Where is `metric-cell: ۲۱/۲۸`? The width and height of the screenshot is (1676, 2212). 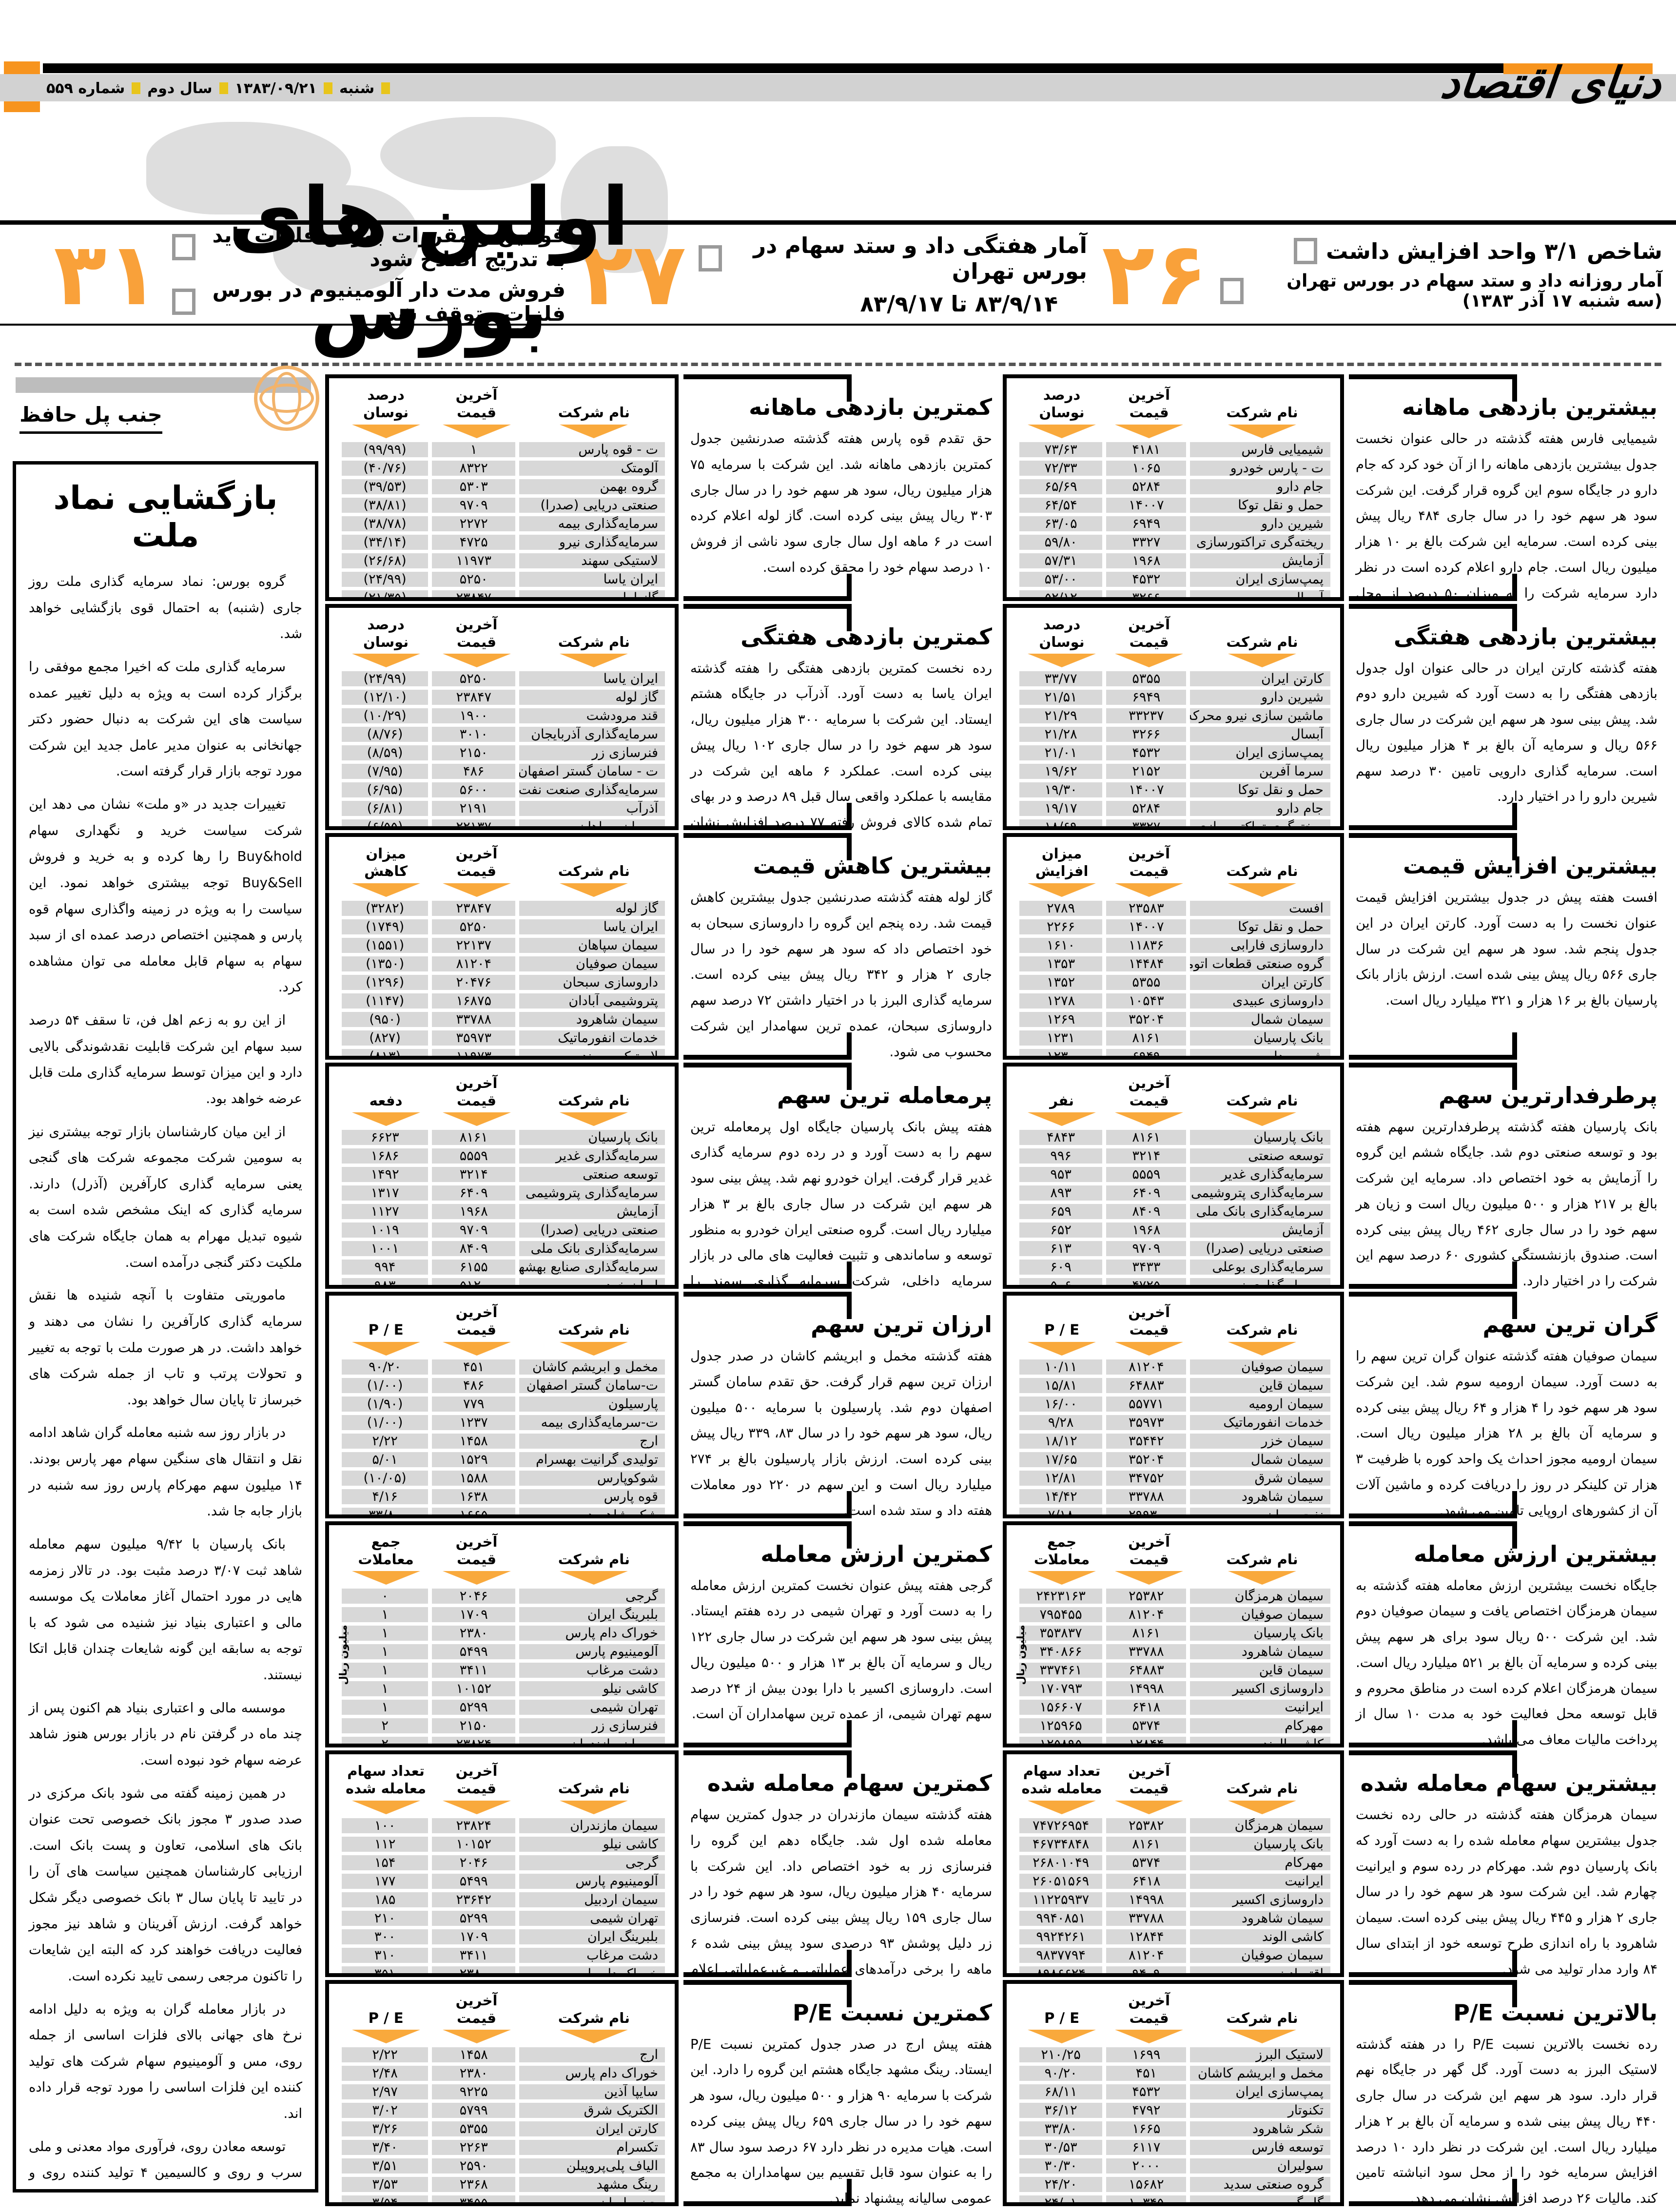 metric-cell: ۲۱/۲۸ is located at coordinates (1061, 734).